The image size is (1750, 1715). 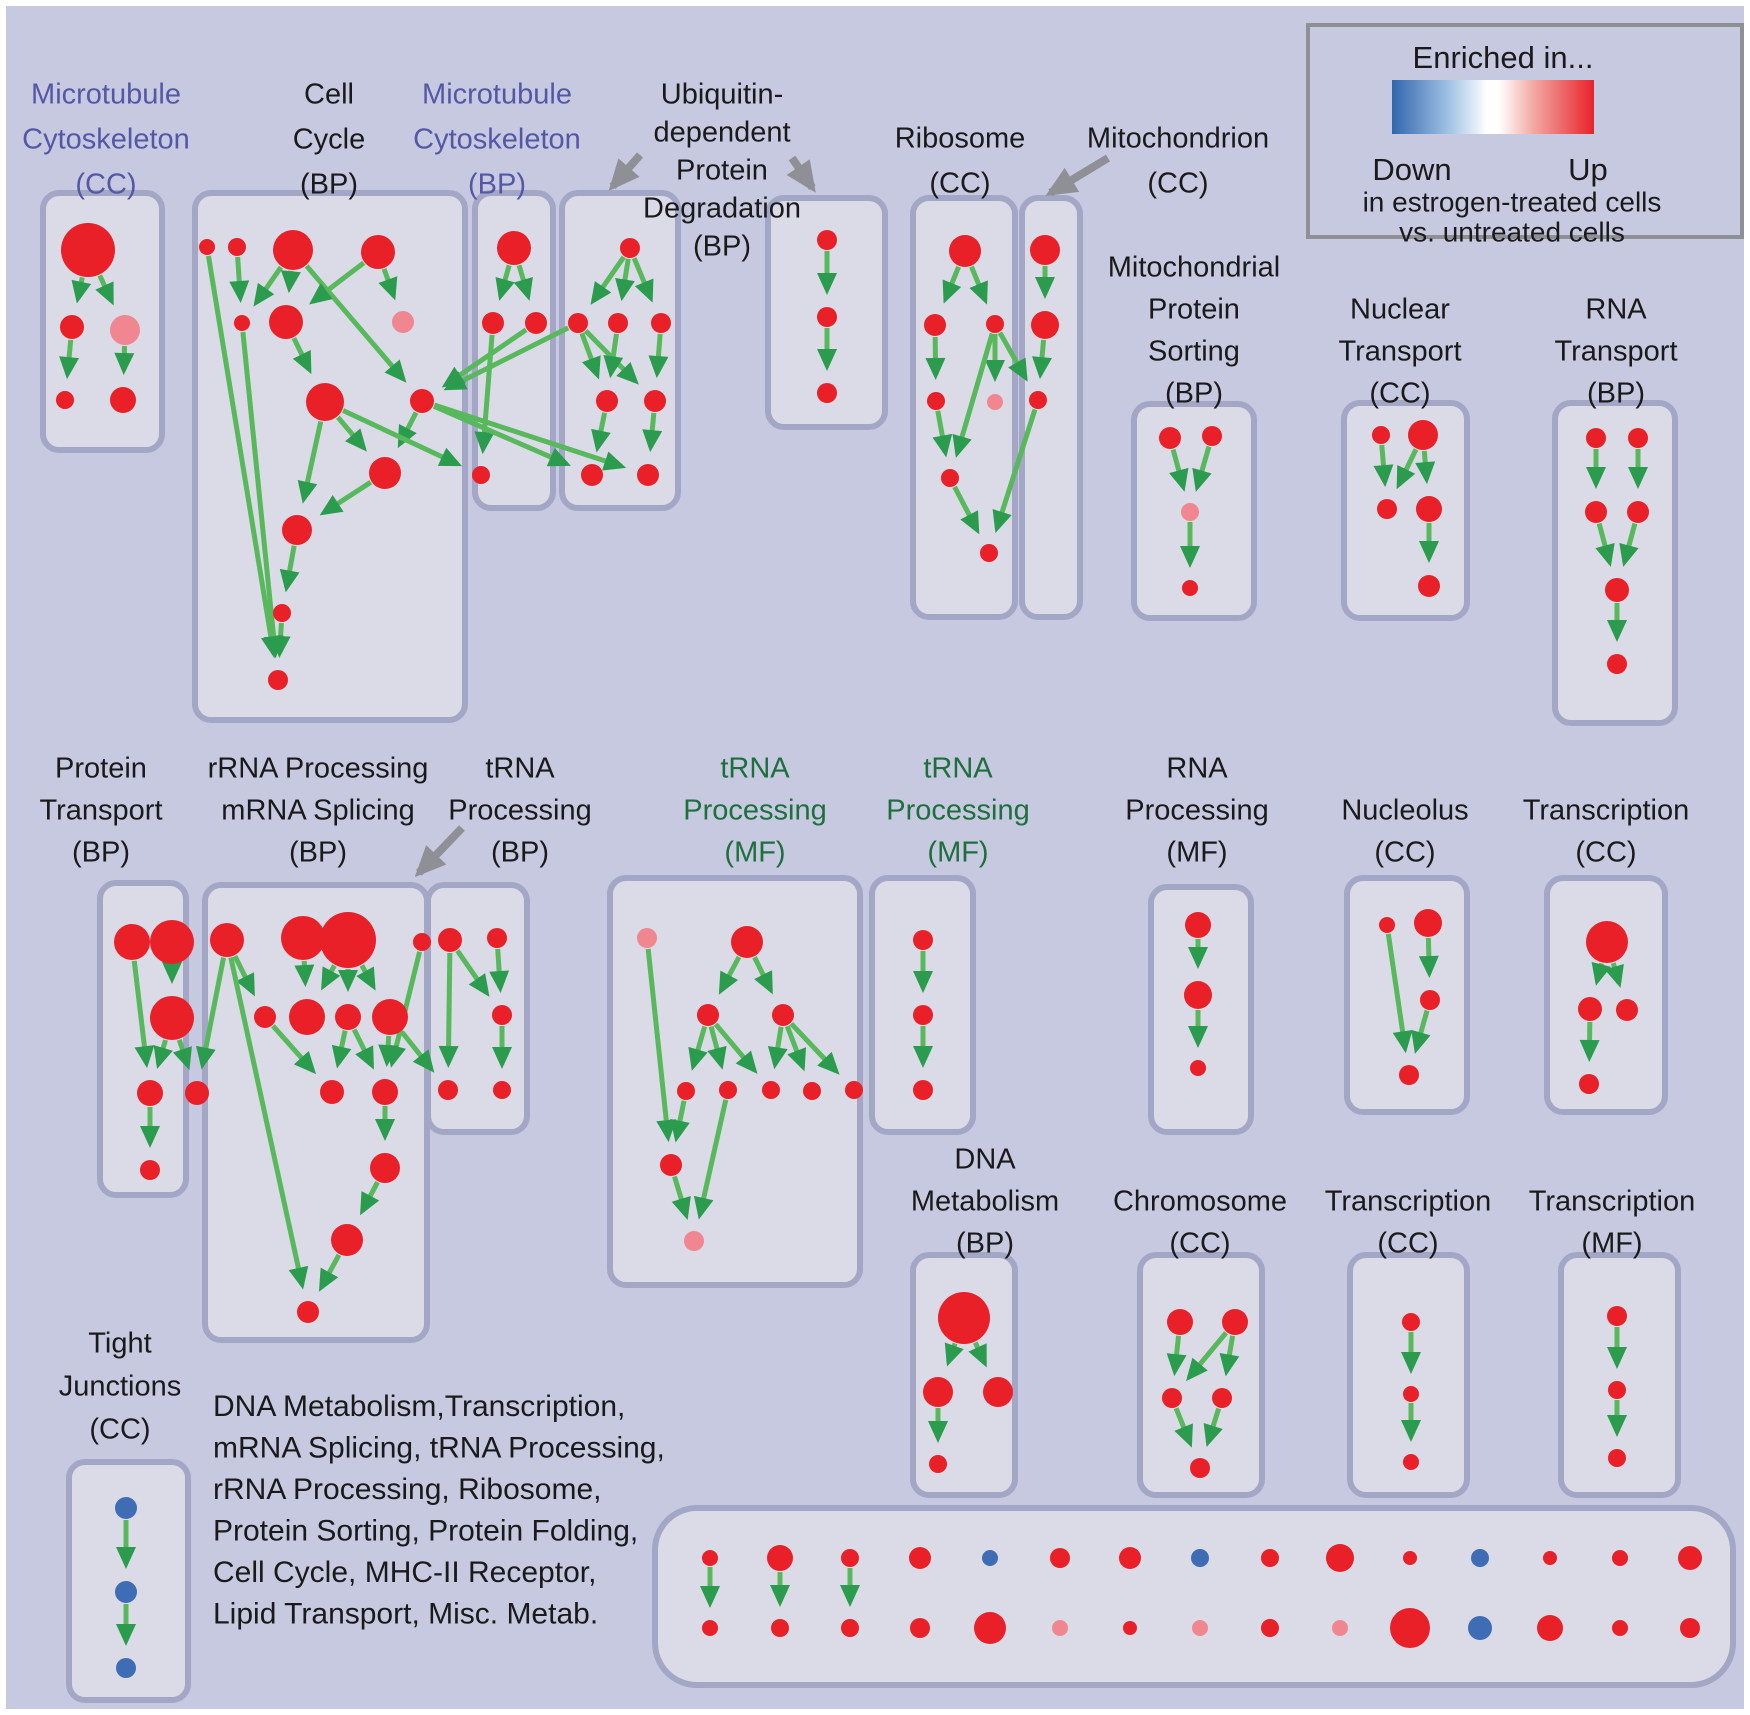 I want to click on group-box-microtubule-cytoskeleton-bp, so click(x=514, y=350).